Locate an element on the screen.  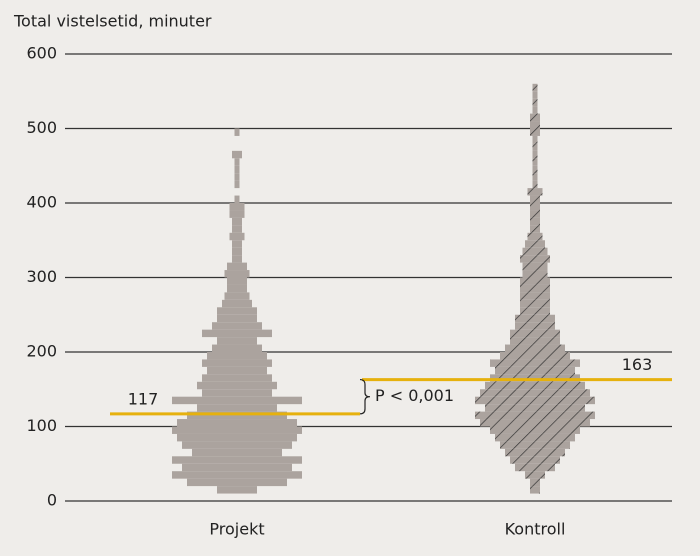
y-tick-label: 500 is located at coordinates (41, 127).